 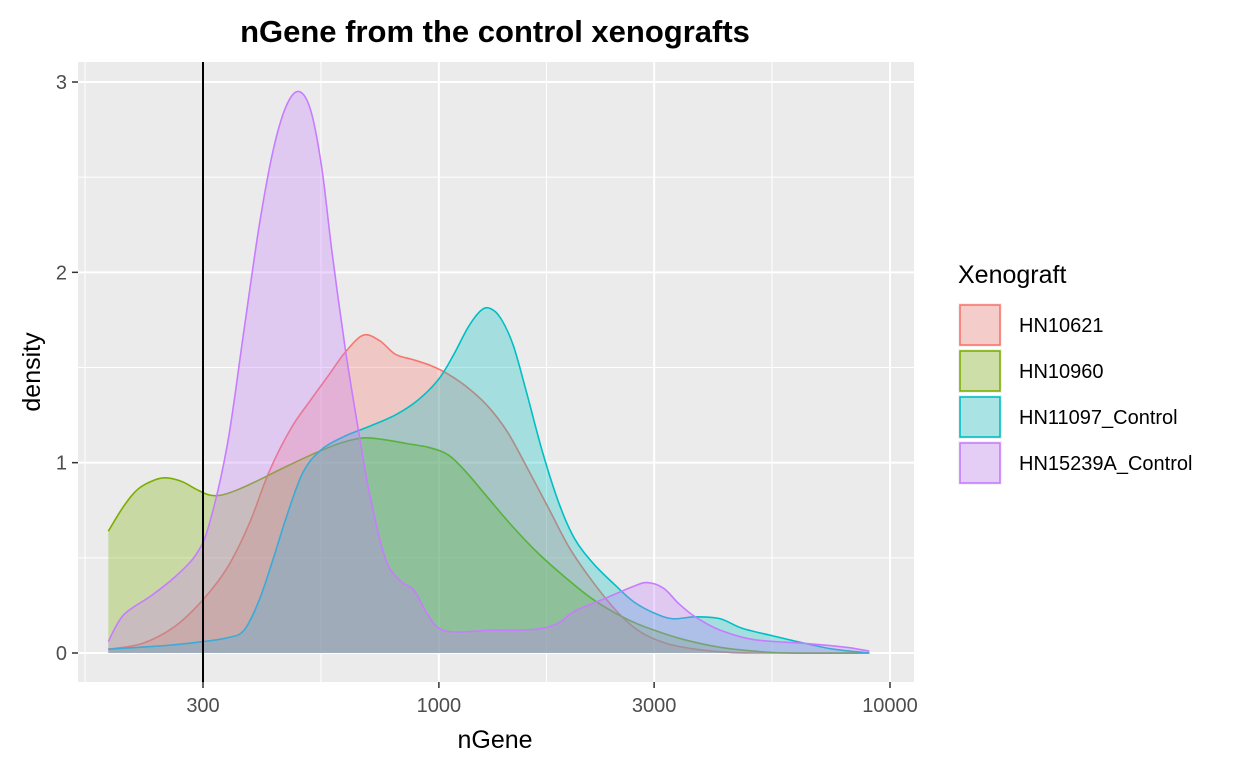 I want to click on legend-item-hn10960: HN10960, so click(x=1031, y=371).